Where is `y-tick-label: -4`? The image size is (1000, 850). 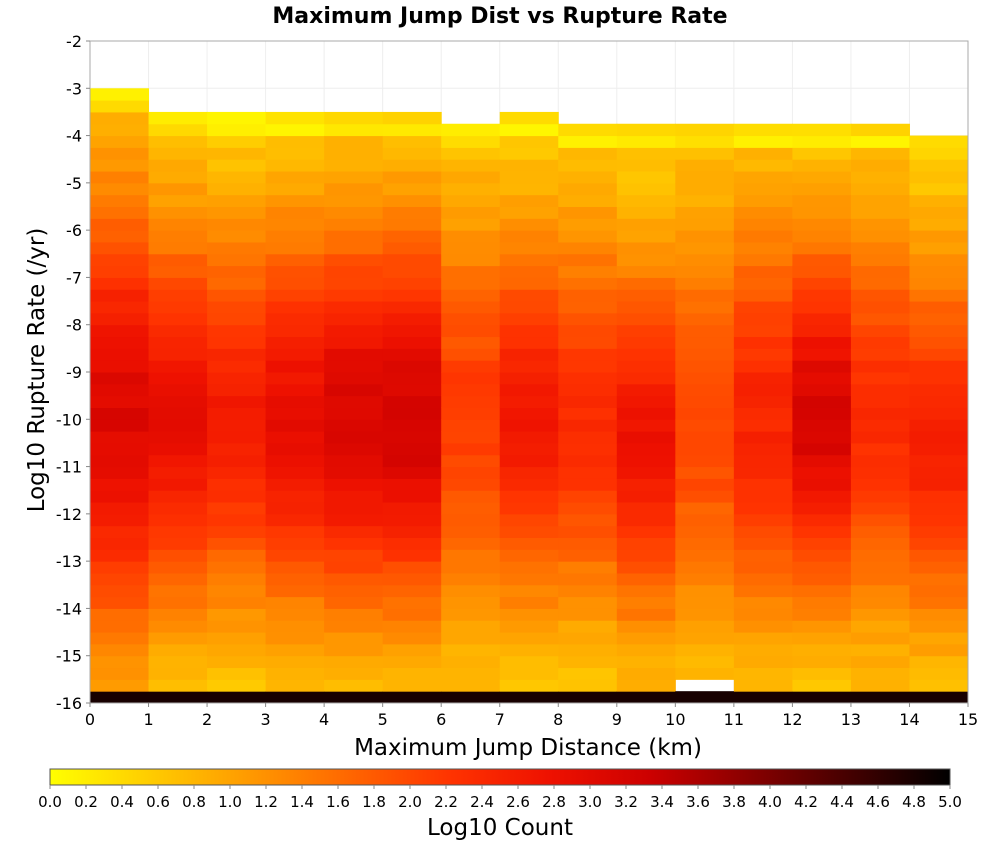
y-tick-label: -4 is located at coordinates (74, 136).